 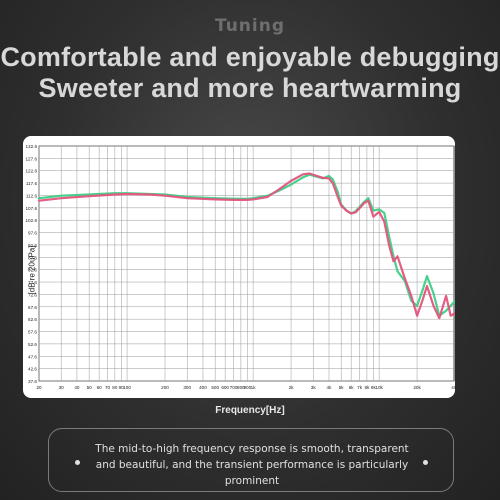 What do you see at coordinates (77, 462) in the screenshot?
I see `bullet-dot-left` at bounding box center [77, 462].